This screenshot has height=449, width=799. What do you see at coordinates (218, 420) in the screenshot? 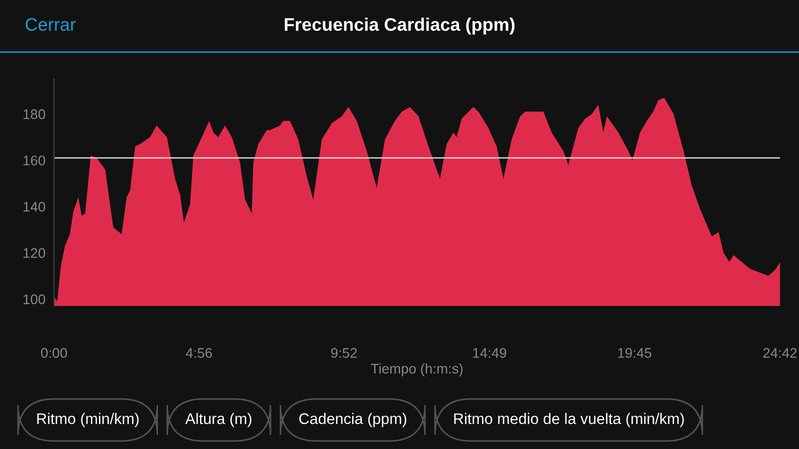
I see `text: Altura (m)` at bounding box center [218, 420].